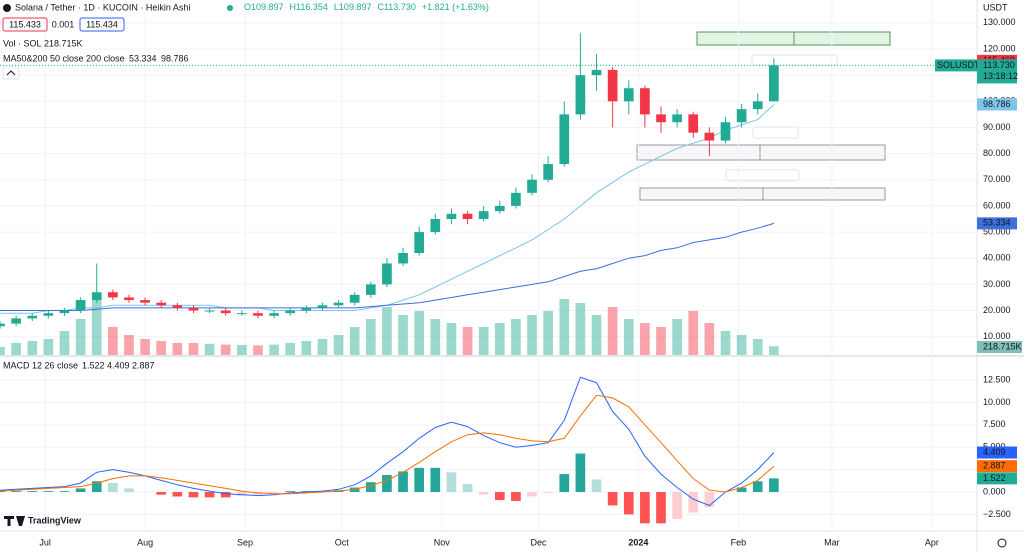  What do you see at coordinates (245, 542) in the screenshot?
I see `x-tick-label: Sep` at bounding box center [245, 542].